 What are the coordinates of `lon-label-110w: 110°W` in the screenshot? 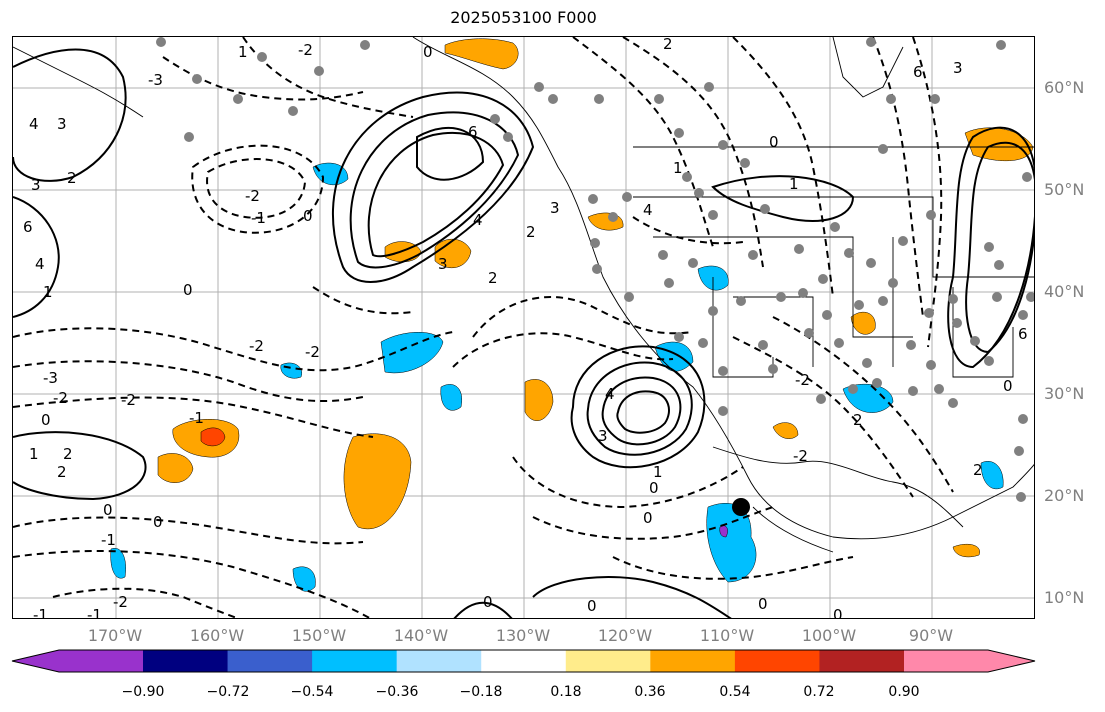 It's located at (727, 635).